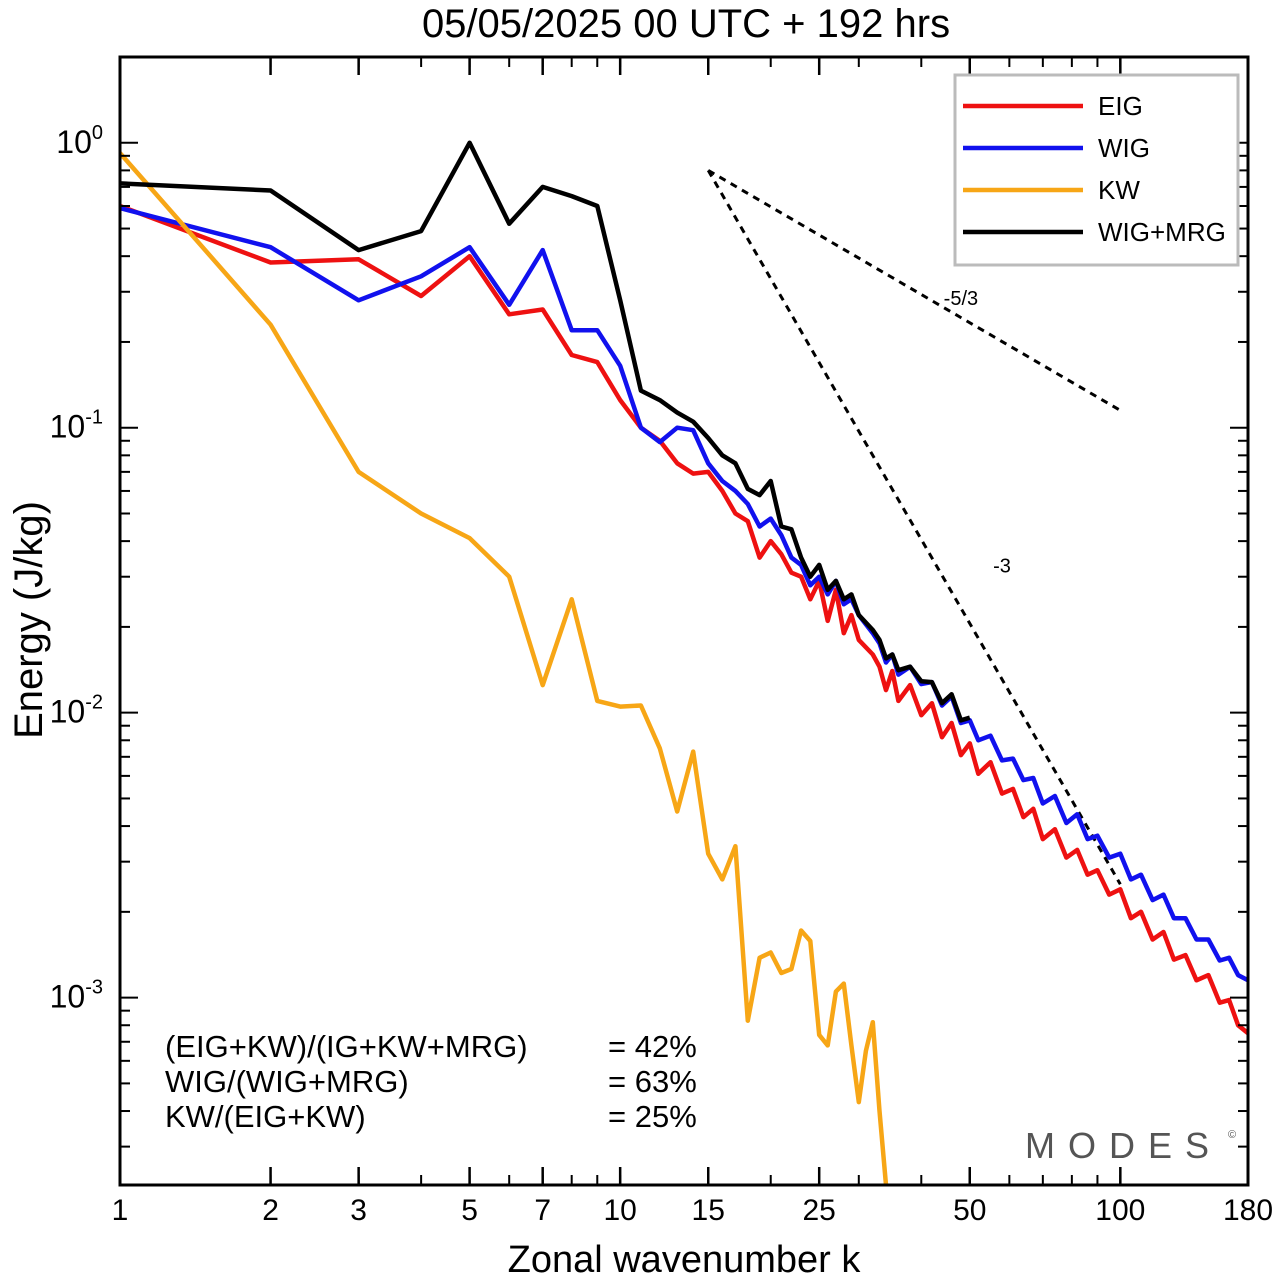 This screenshot has height=1281, width=1280. What do you see at coordinates (120, 1210) in the screenshot?
I see `x-tick-label: 1` at bounding box center [120, 1210].